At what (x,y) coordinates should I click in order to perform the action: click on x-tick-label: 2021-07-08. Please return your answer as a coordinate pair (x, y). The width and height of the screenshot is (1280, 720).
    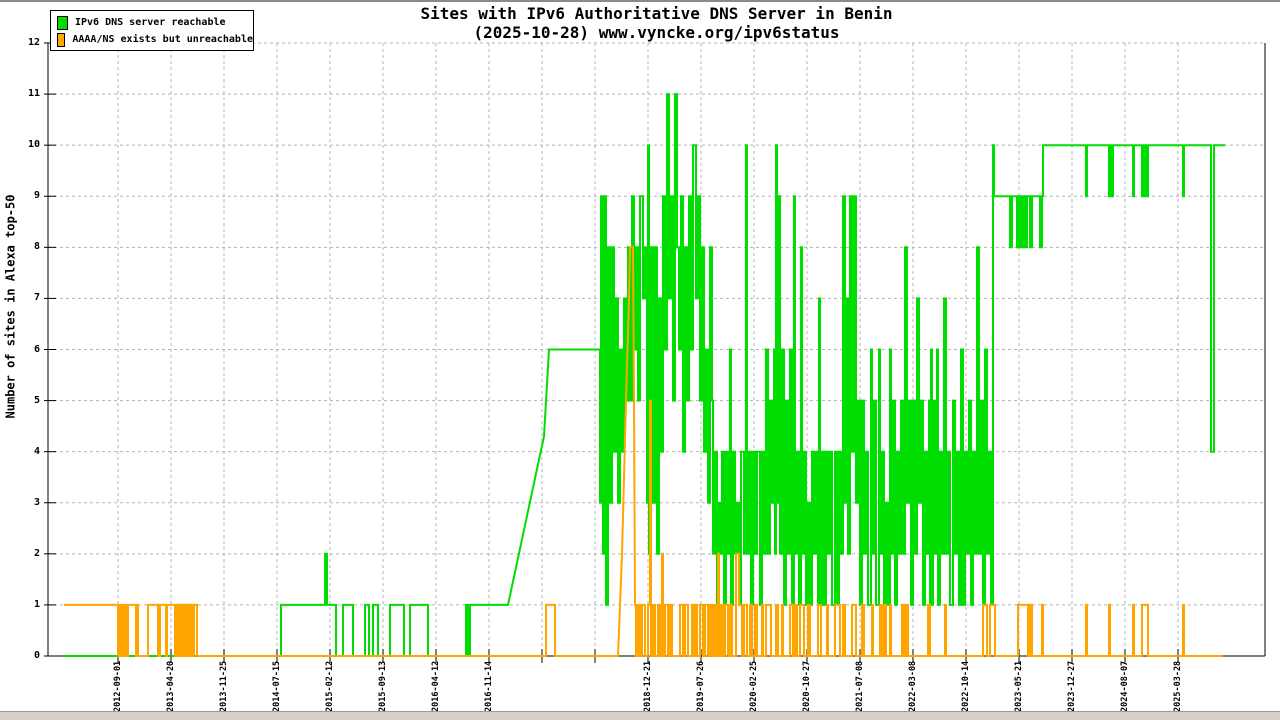
    Looking at the image, I should click on (860, 686).